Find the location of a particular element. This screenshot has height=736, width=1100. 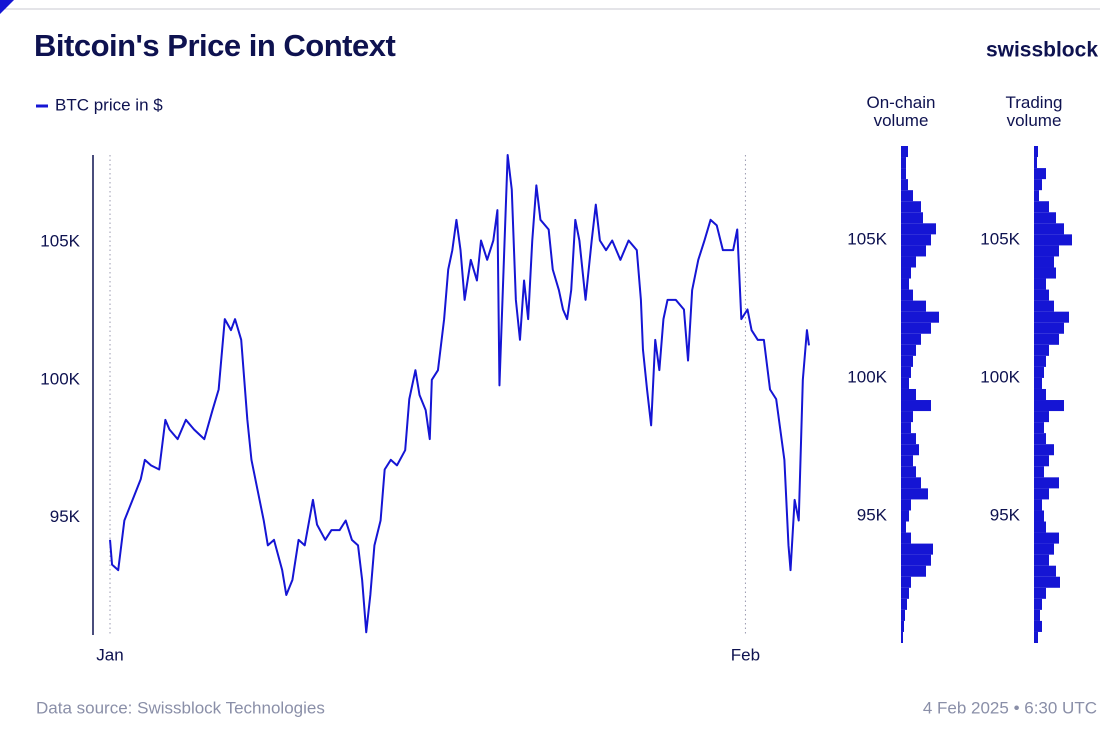

brand: swissblock is located at coordinates (1042, 50).